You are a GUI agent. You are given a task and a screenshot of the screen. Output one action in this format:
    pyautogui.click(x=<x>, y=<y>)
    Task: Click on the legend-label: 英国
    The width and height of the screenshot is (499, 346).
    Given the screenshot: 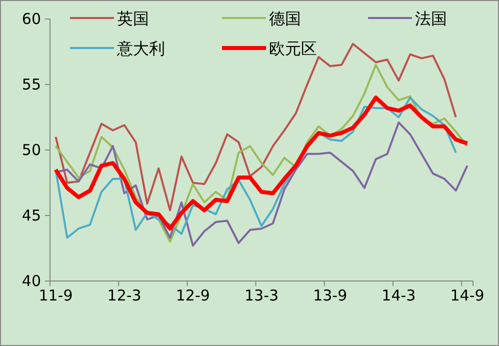 What is the action you would take?
    pyautogui.click(x=133, y=18)
    